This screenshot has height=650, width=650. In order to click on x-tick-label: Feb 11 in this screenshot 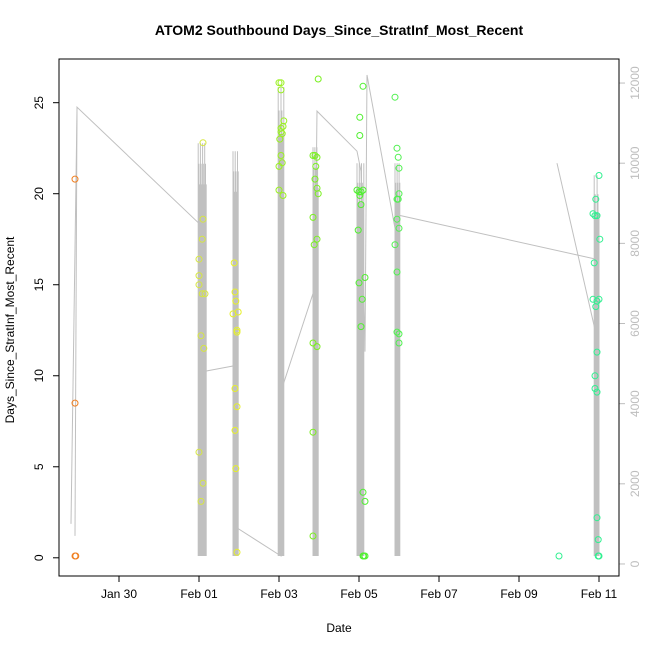, I will do `click(599, 594)`.